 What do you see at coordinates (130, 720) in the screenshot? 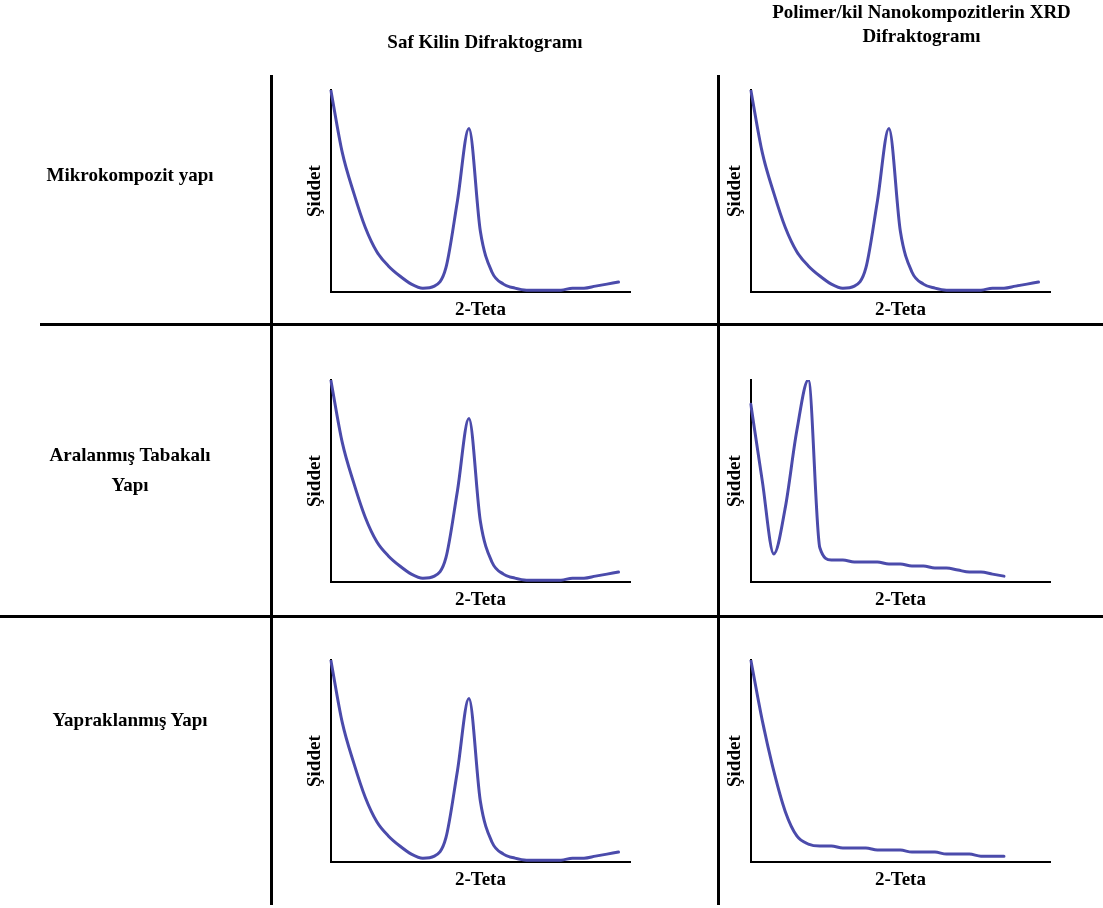
I see `text: Yapraklanmış Yapı` at bounding box center [130, 720].